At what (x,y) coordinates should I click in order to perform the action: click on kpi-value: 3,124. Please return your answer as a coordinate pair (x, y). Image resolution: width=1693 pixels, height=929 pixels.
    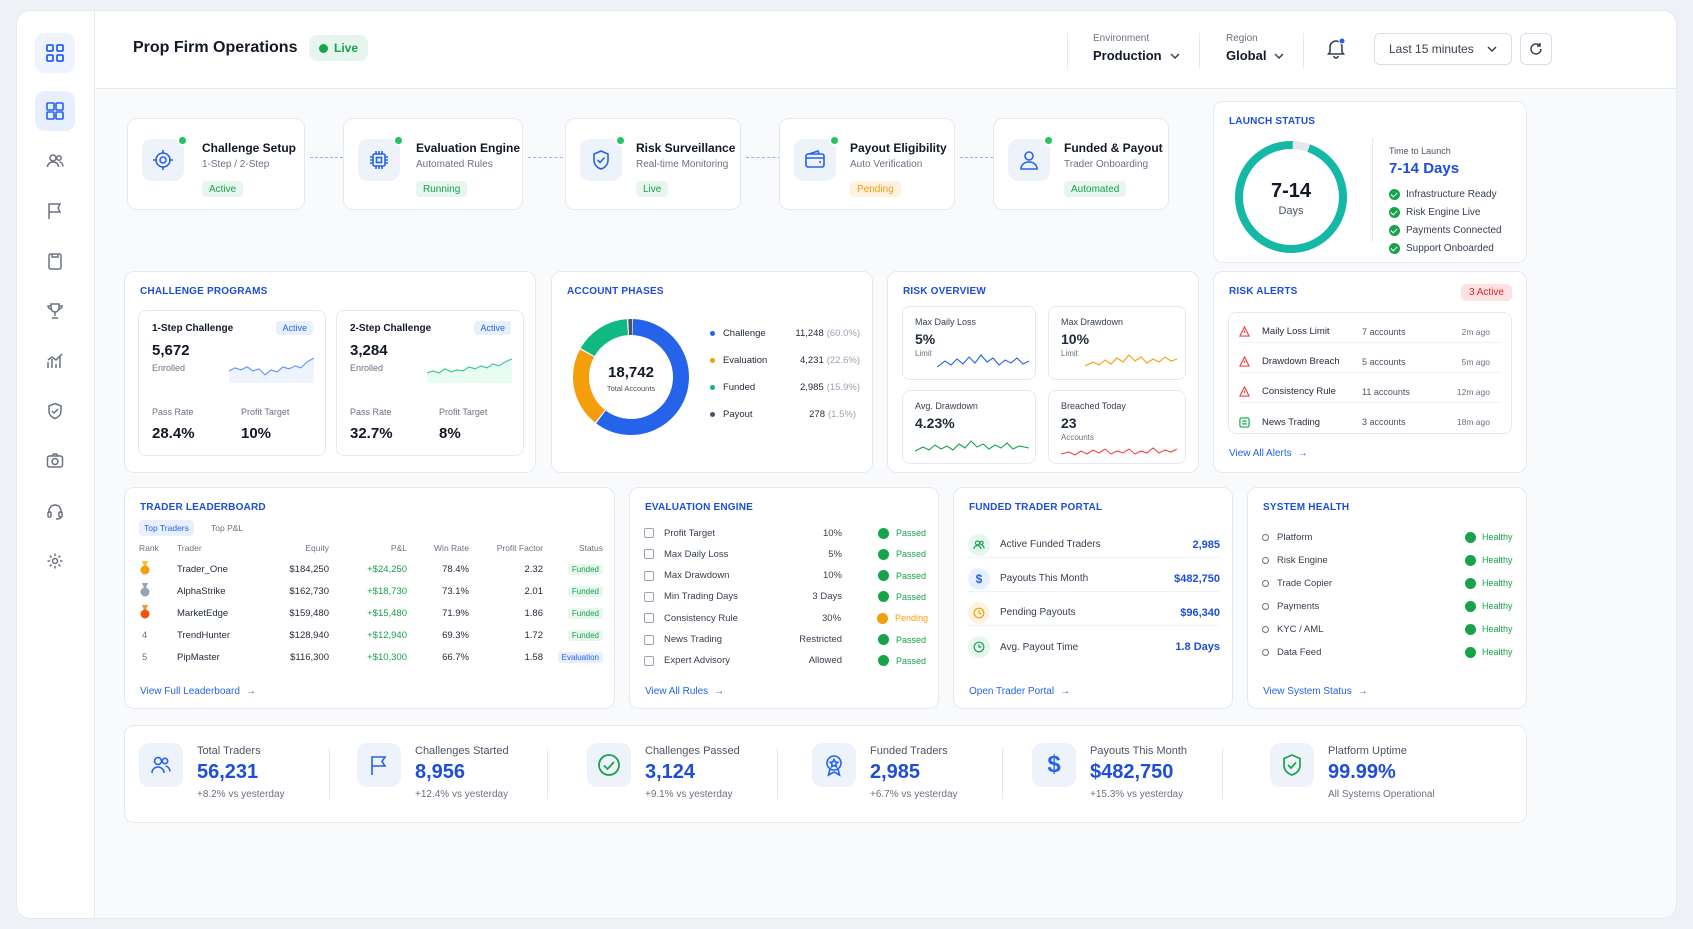
    Looking at the image, I should click on (670, 772).